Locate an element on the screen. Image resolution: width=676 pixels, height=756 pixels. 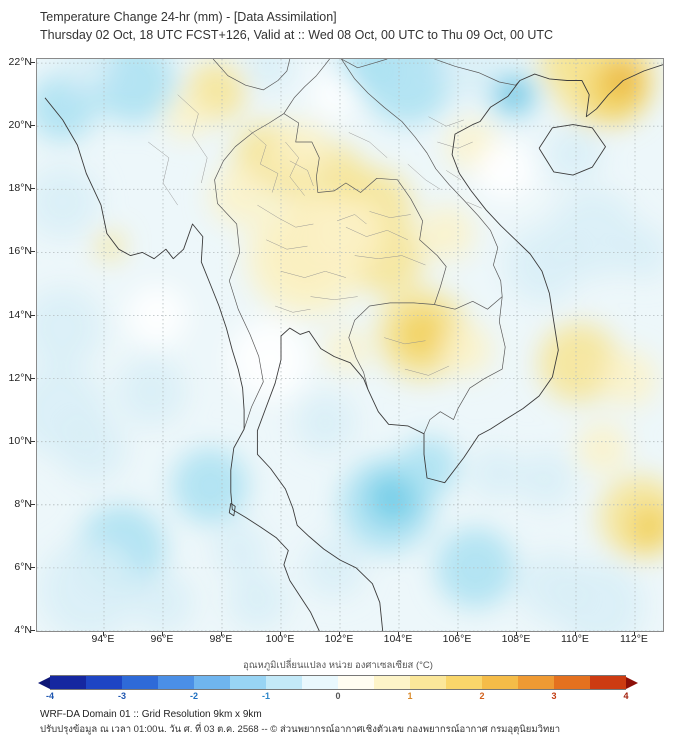
colorbar-tick-label: -3 is located at coordinates (122, 696).